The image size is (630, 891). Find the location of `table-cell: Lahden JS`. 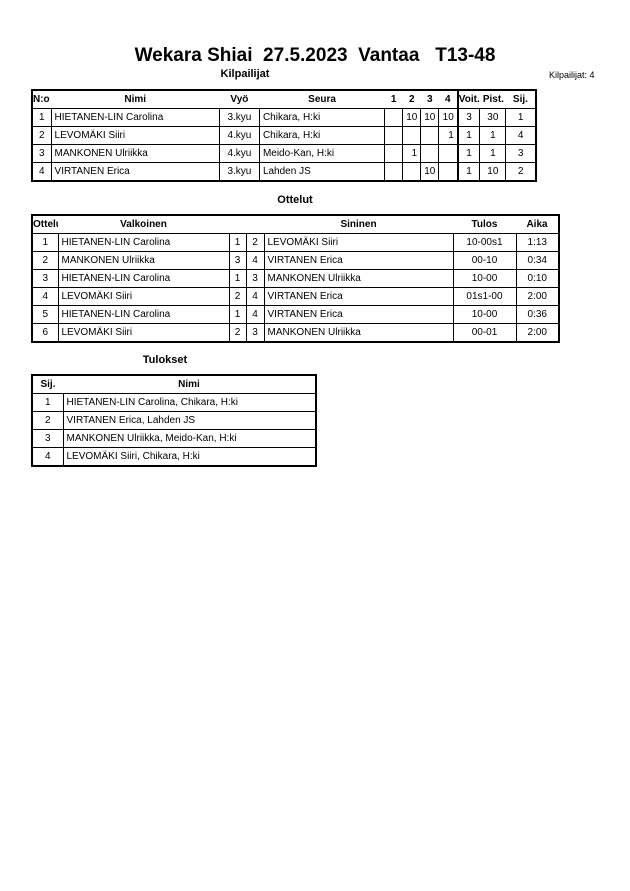

table-cell: Lahden JS is located at coordinates (322, 172).